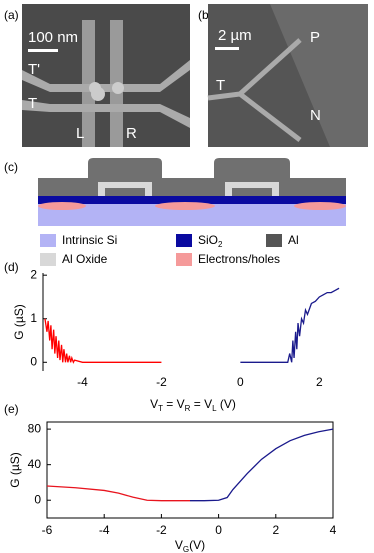 This screenshot has height=553, width=374. What do you see at coordinates (33, 318) in the screenshot?
I see `y-tick-label: 1` at bounding box center [33, 318].